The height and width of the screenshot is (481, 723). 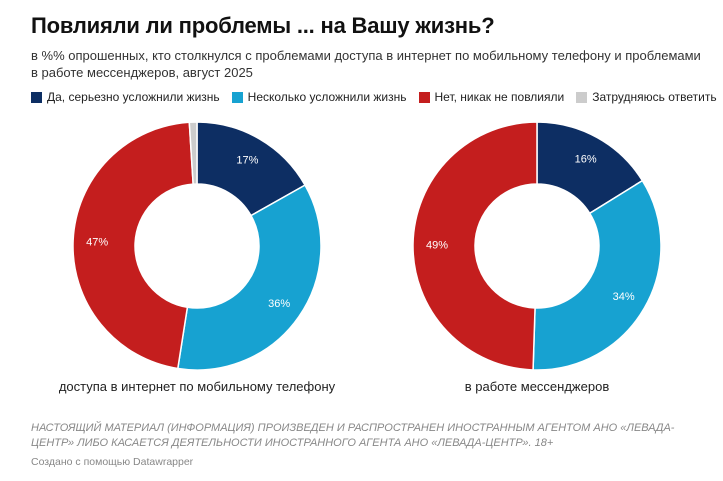 What do you see at coordinates (247, 161) in the screenshot?
I see `slice-label: 17%` at bounding box center [247, 161].